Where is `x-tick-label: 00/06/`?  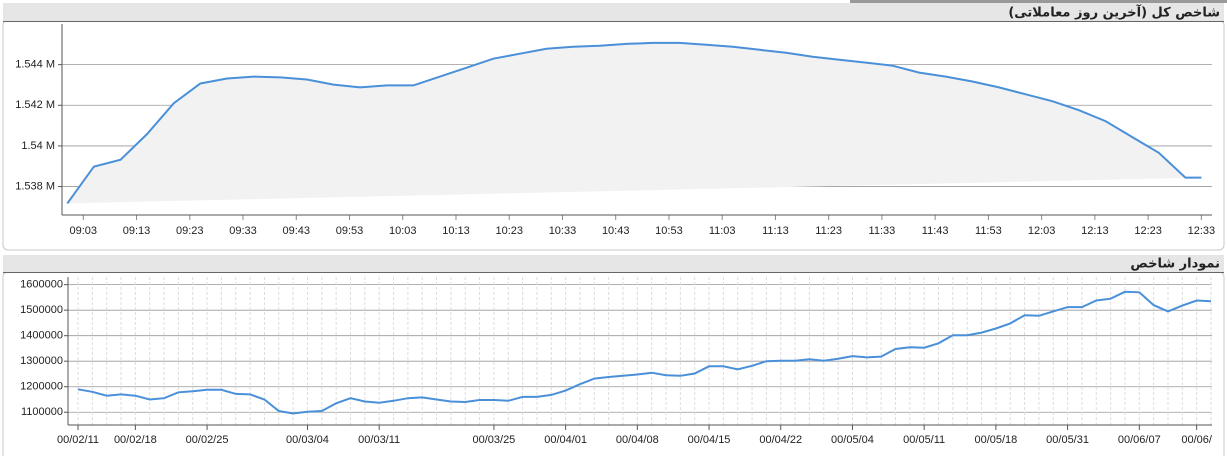
x-tick-label: 00/06/ is located at coordinates (1197, 440).